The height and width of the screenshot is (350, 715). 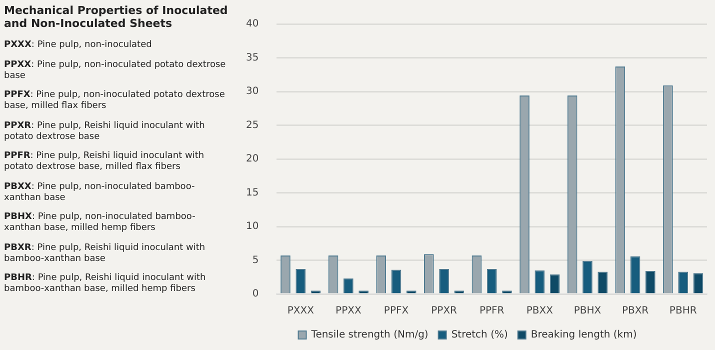 What do you see at coordinates (252, 159) in the screenshot?
I see `y-tick-label: 20` at bounding box center [252, 159].